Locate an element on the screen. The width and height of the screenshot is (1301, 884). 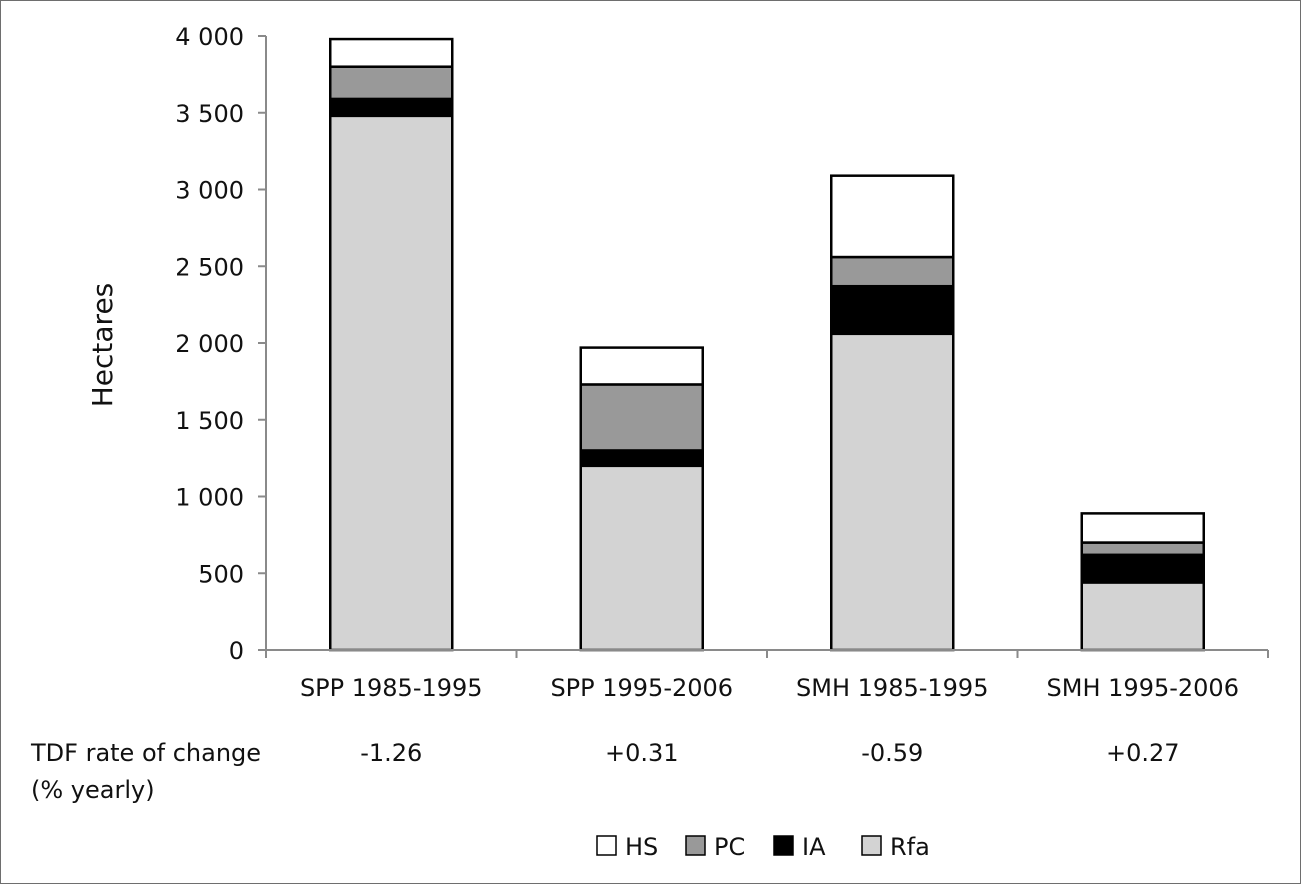
y-tick-label: 3 000 is located at coordinates (209, 191).